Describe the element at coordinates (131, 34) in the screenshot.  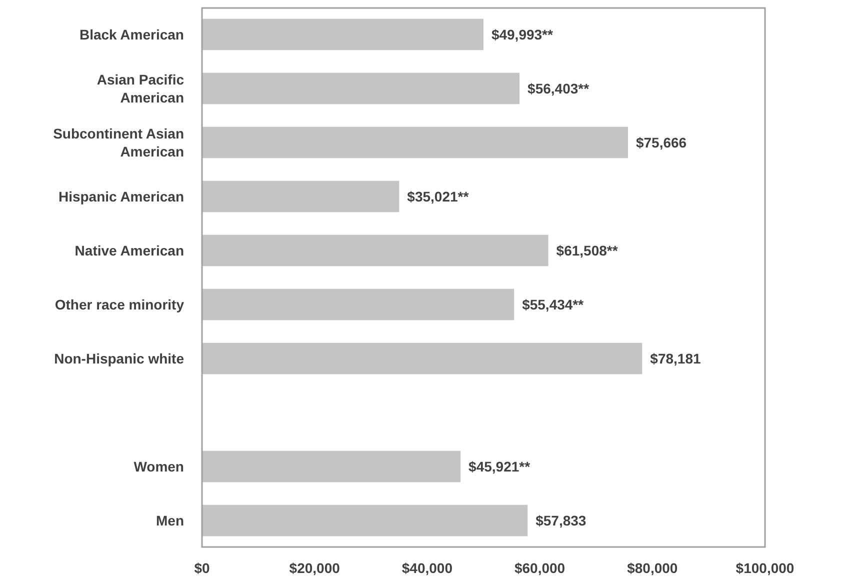
I see `y-tick-label: Black American` at that location.